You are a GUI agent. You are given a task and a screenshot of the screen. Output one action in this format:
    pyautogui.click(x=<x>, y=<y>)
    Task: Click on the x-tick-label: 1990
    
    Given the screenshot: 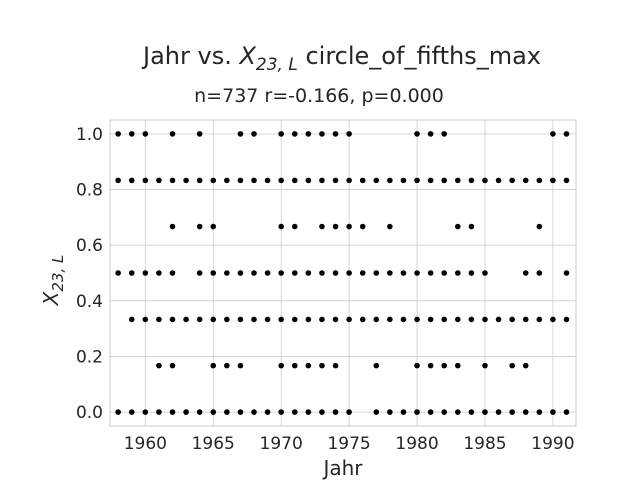 What is the action you would take?
    pyautogui.click(x=552, y=444)
    